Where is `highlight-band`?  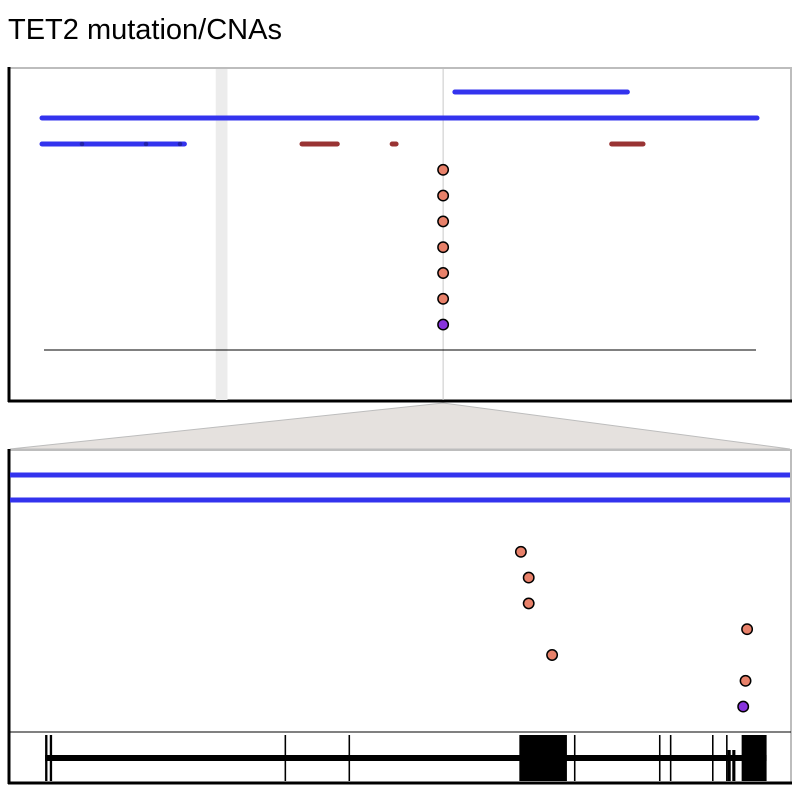
highlight-band is located at coordinates (221, 234).